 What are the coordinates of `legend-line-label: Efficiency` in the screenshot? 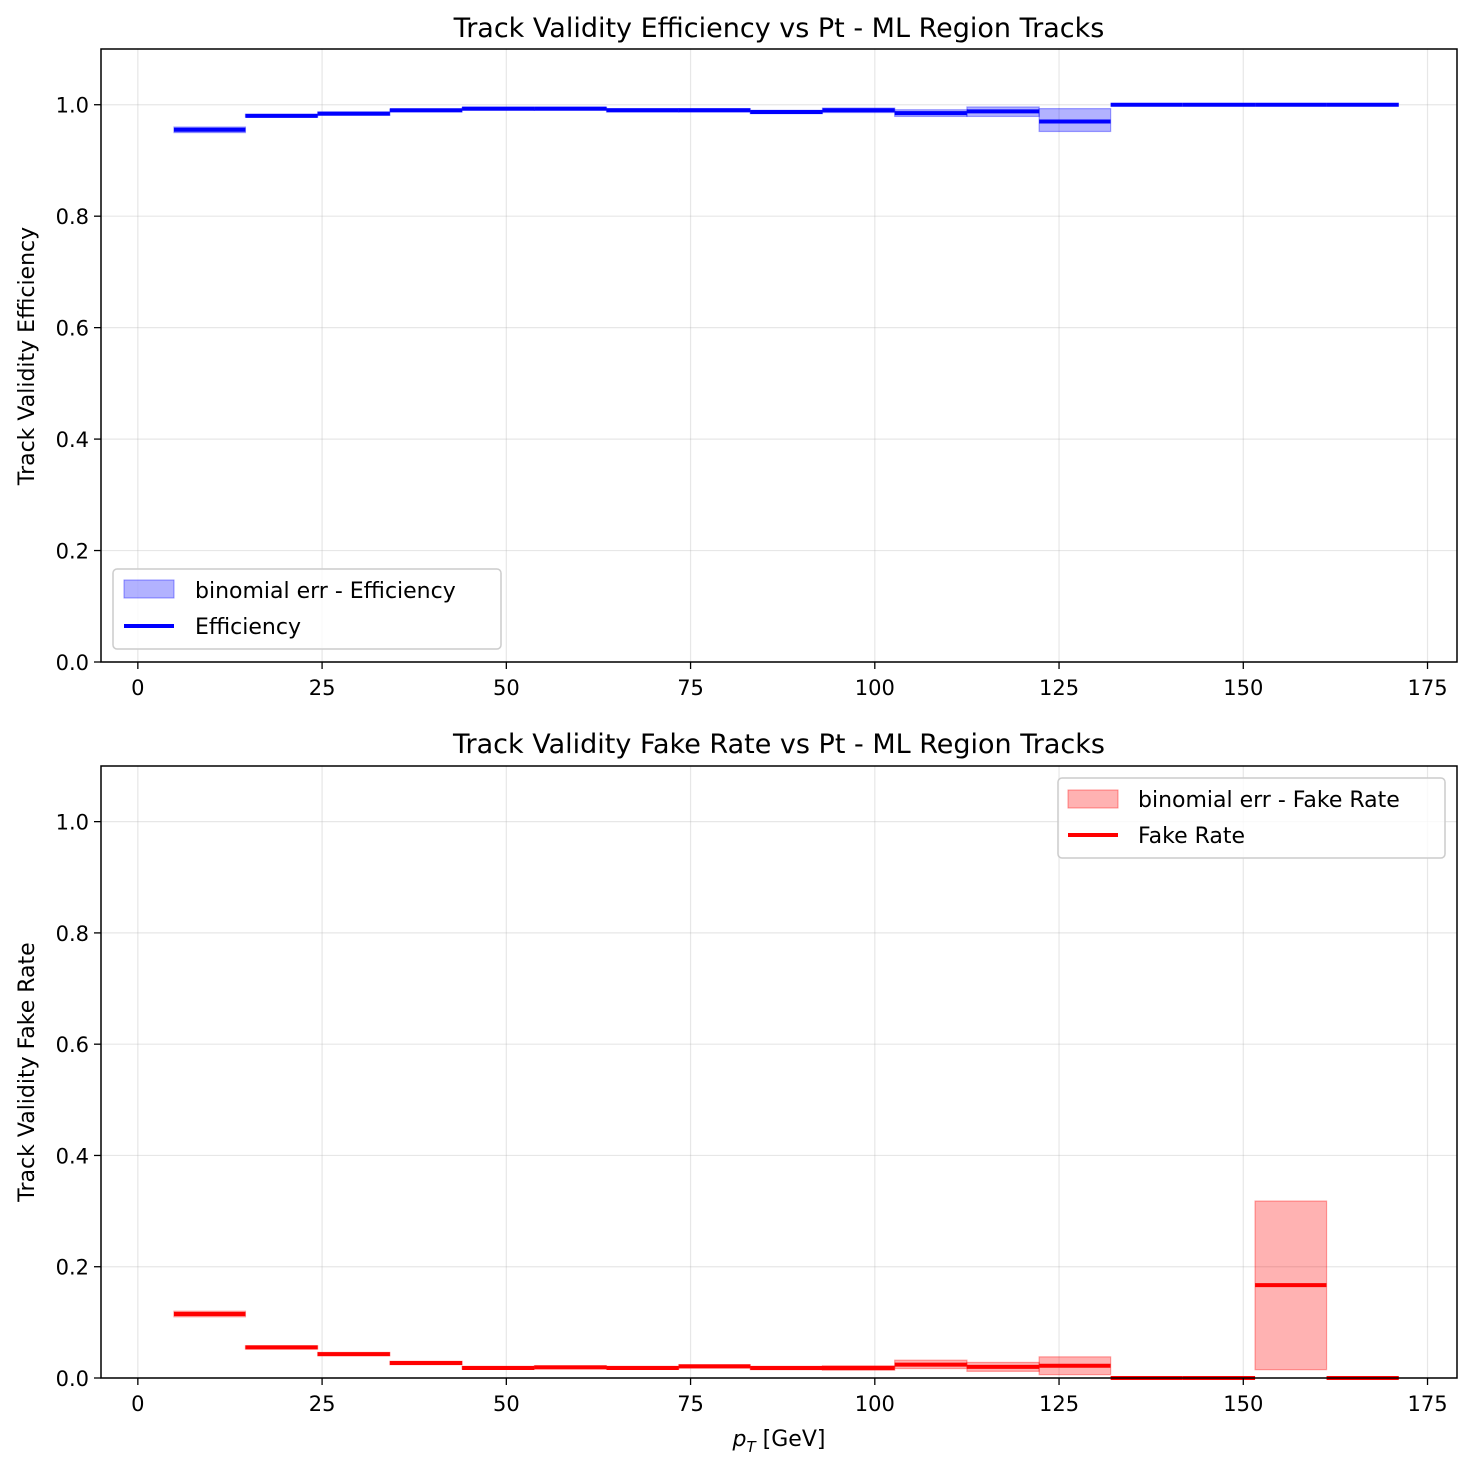 It's located at (248, 627).